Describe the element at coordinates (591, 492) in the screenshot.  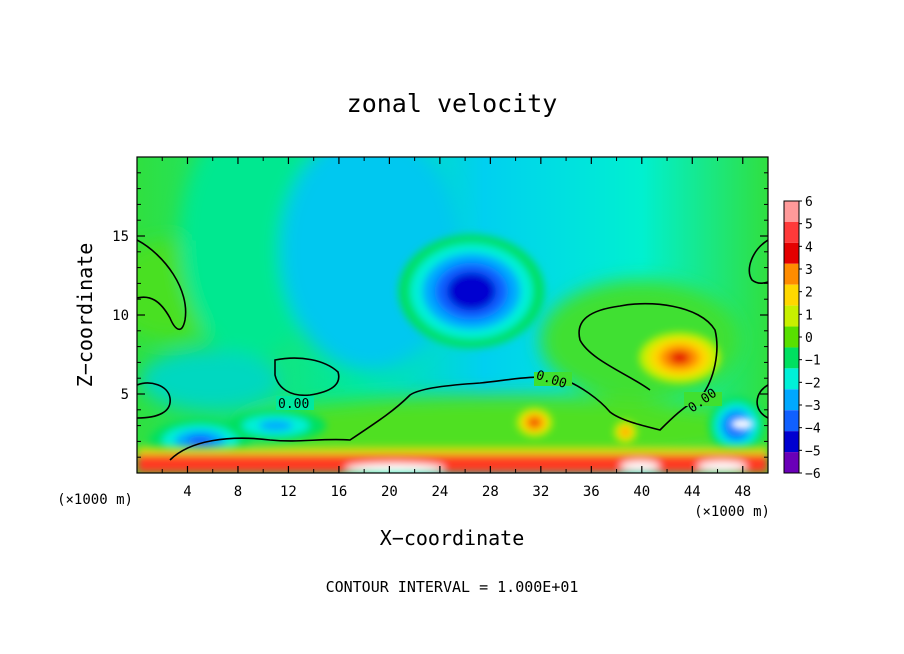
I see `x-tick-label-36: 36` at that location.